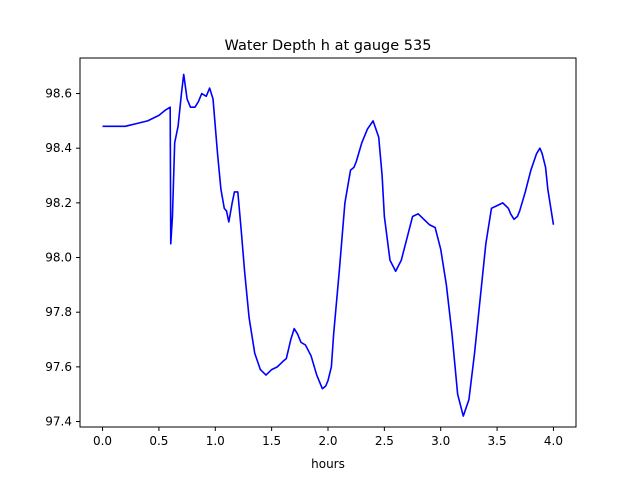  Describe the element at coordinates (497, 441) in the screenshot. I see `x-tick-label: 3.5` at that location.